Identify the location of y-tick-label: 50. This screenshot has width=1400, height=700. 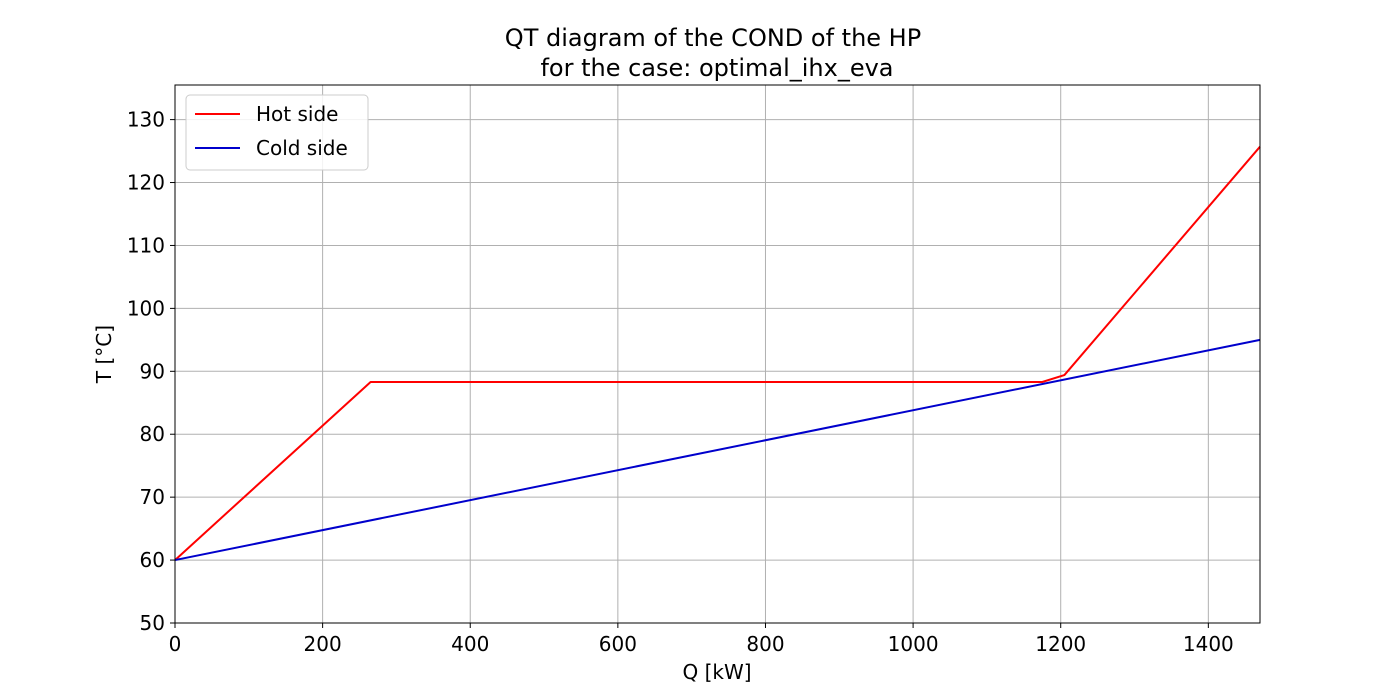
(152, 623).